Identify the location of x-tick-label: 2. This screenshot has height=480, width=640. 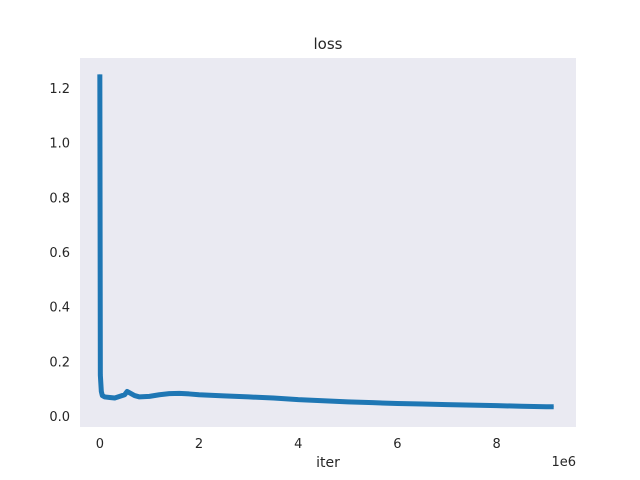
(199, 444).